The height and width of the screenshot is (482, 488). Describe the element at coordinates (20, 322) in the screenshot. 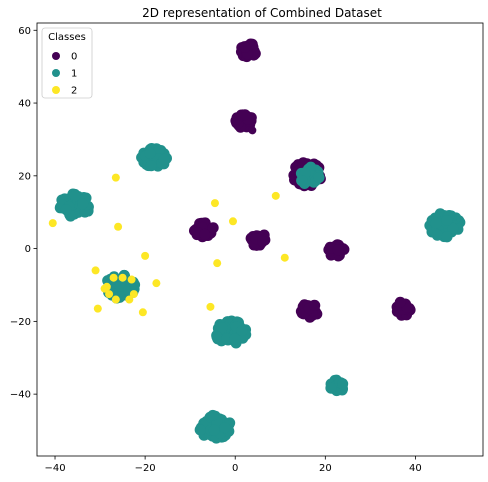

I see `y-tick-label: −20` at that location.